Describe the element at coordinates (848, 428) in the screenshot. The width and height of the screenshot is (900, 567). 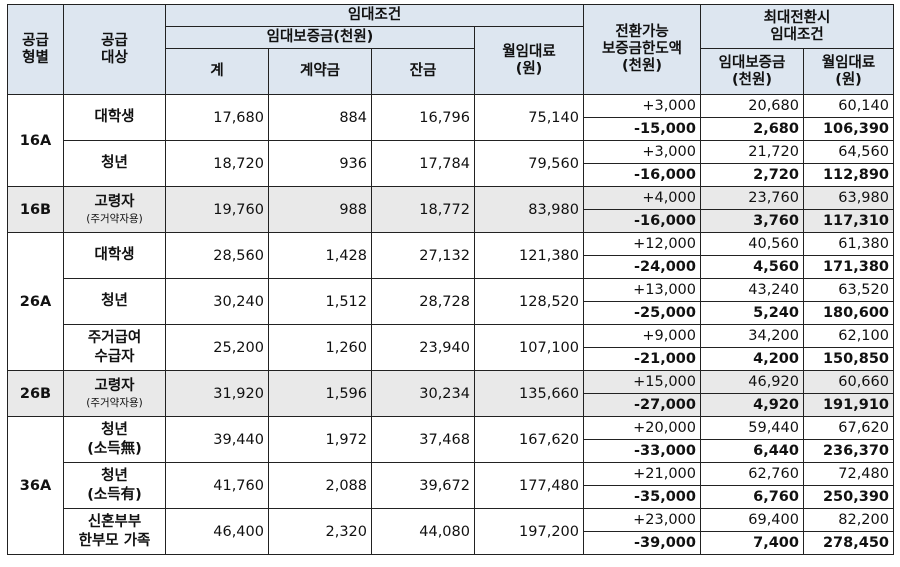
I see `max-rent-up-cell: 67,620` at that location.